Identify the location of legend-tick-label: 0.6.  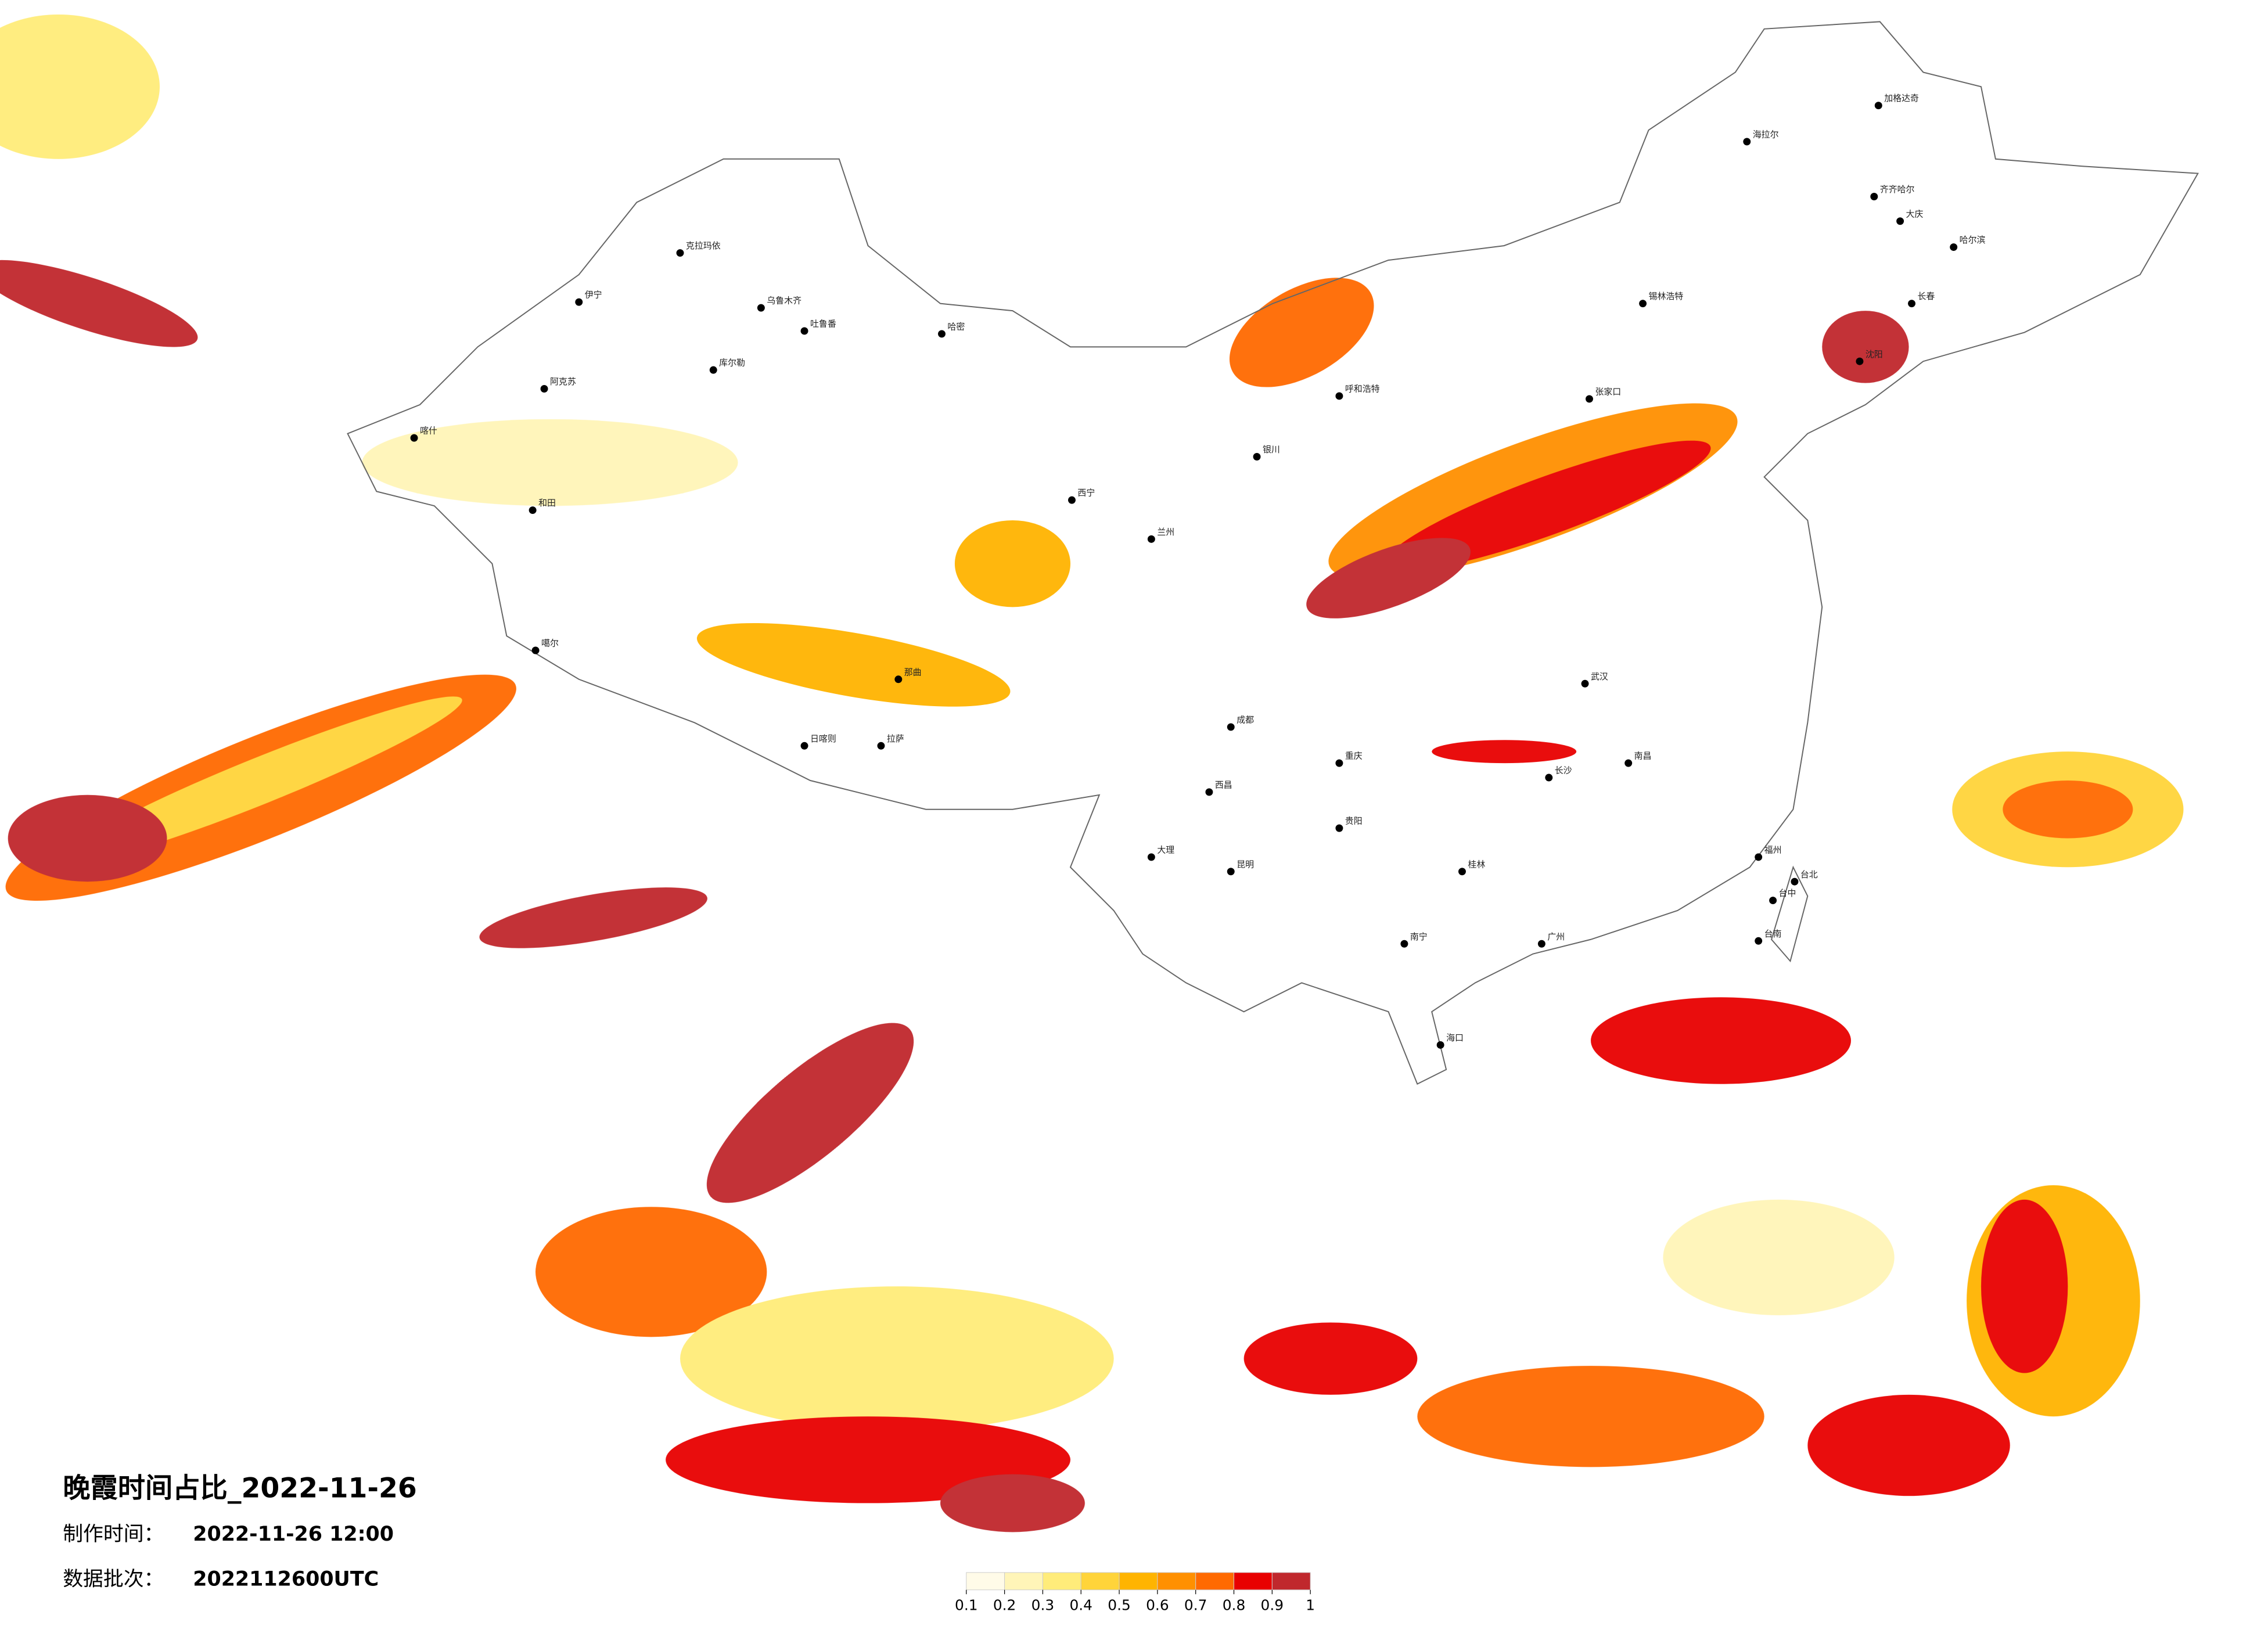
(1157, 1606).